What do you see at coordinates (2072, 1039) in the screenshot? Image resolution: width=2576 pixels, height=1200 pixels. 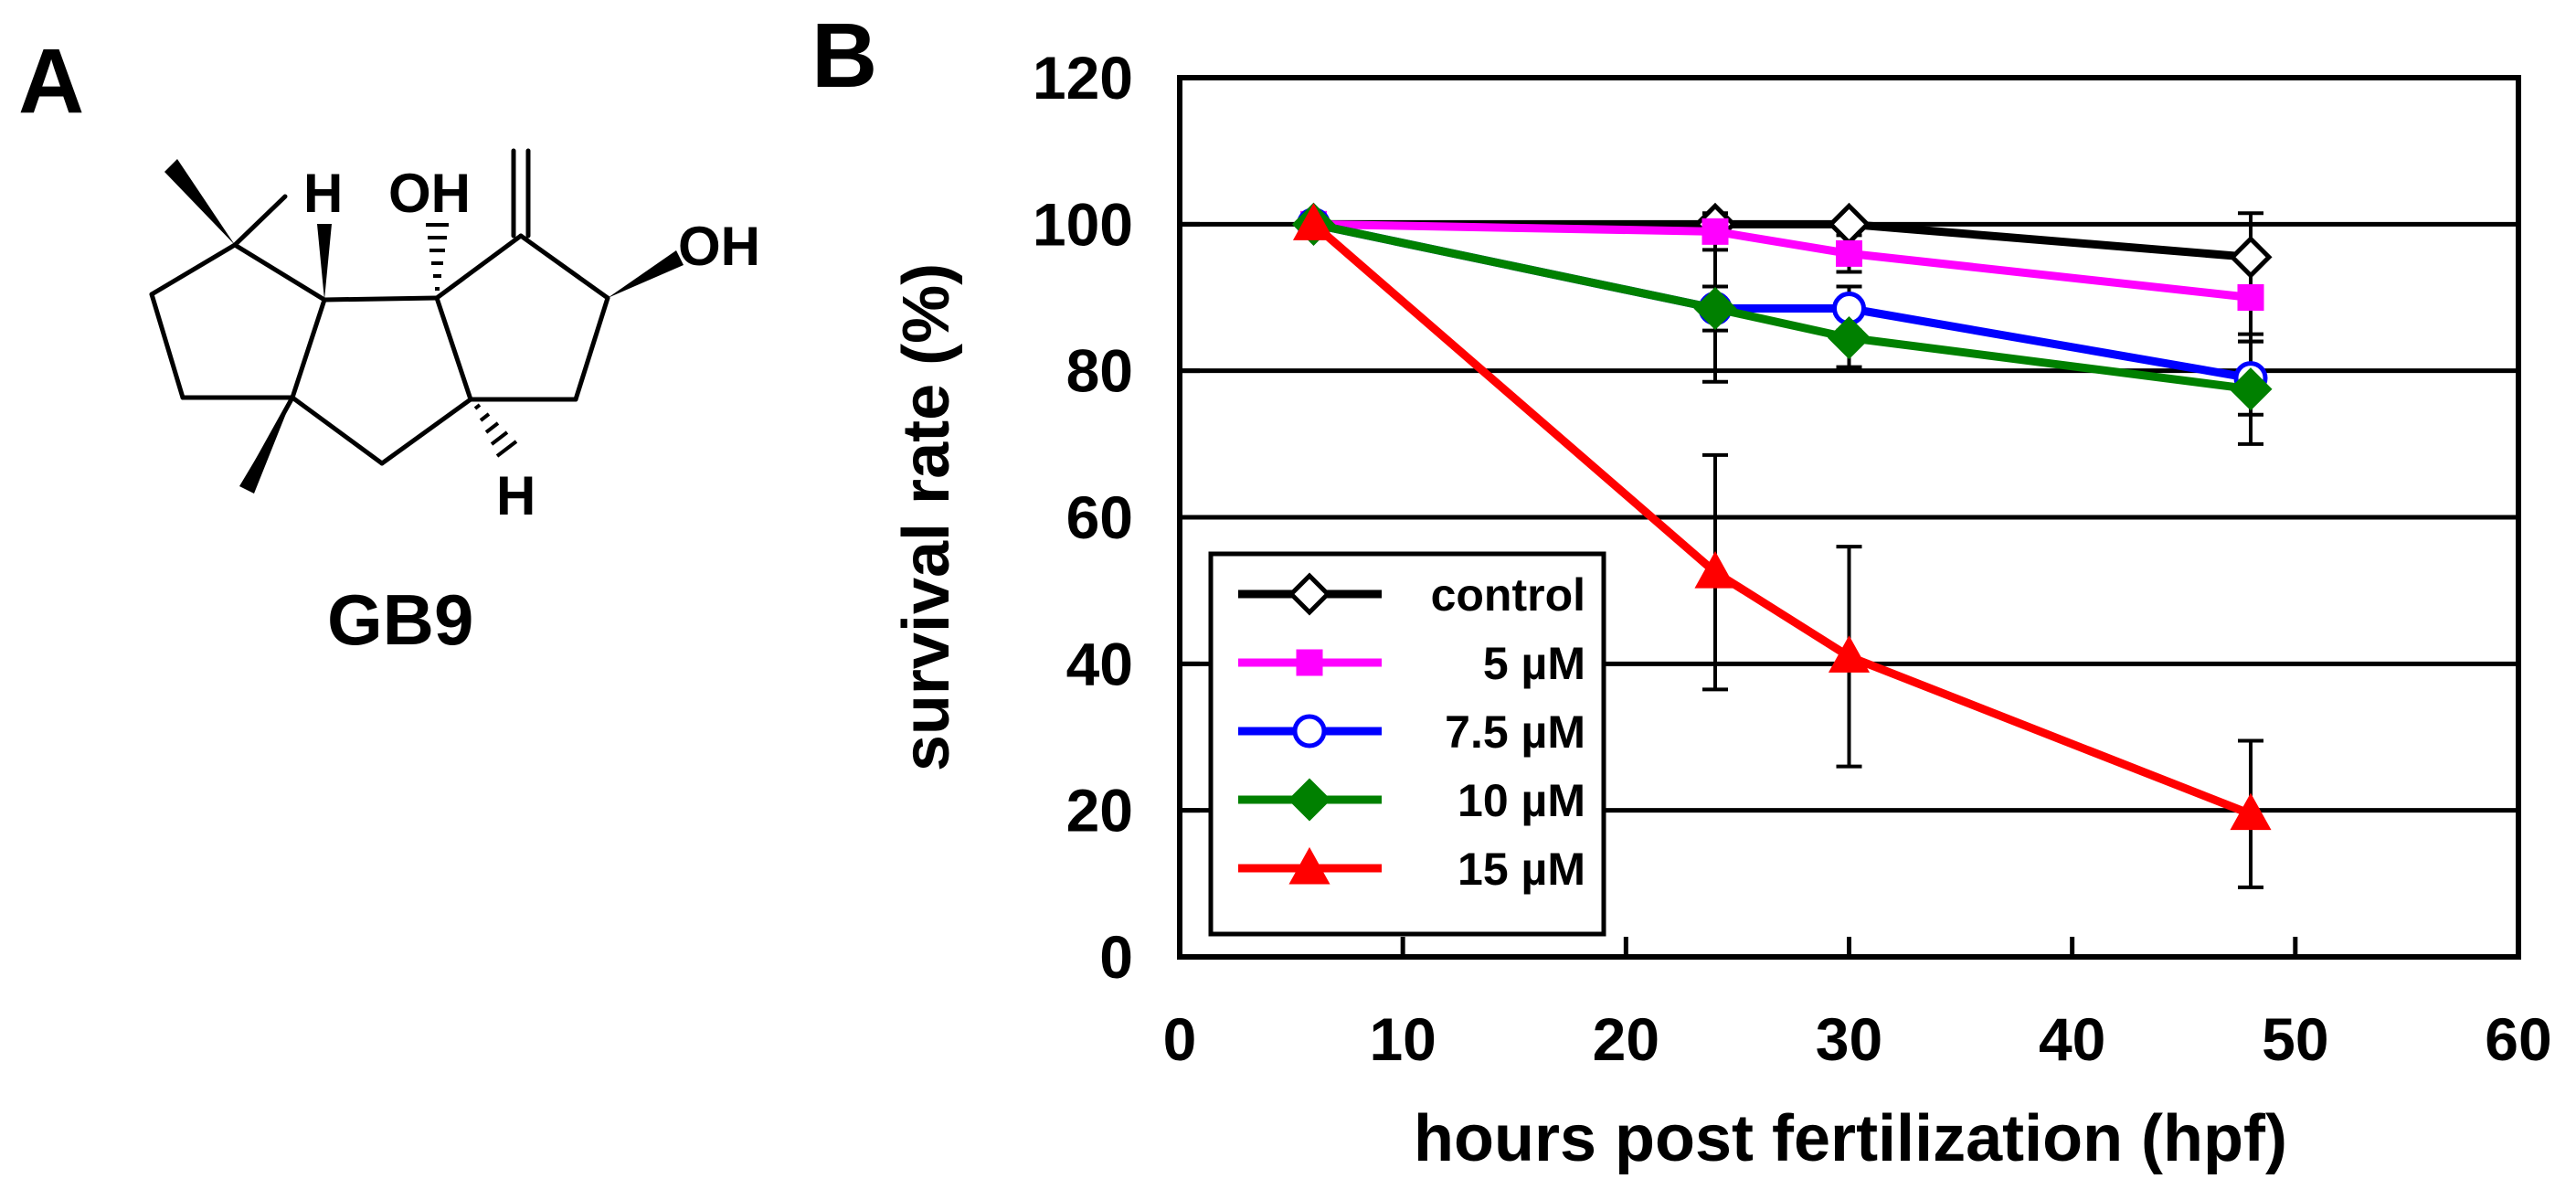 I see `x-tick-label: 40` at bounding box center [2072, 1039].